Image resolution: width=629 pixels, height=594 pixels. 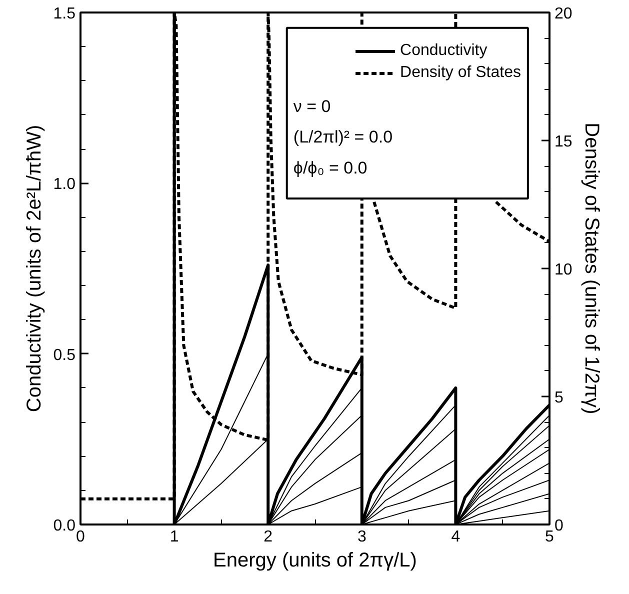 I want to click on x-tick-label: 3, so click(x=361, y=537).